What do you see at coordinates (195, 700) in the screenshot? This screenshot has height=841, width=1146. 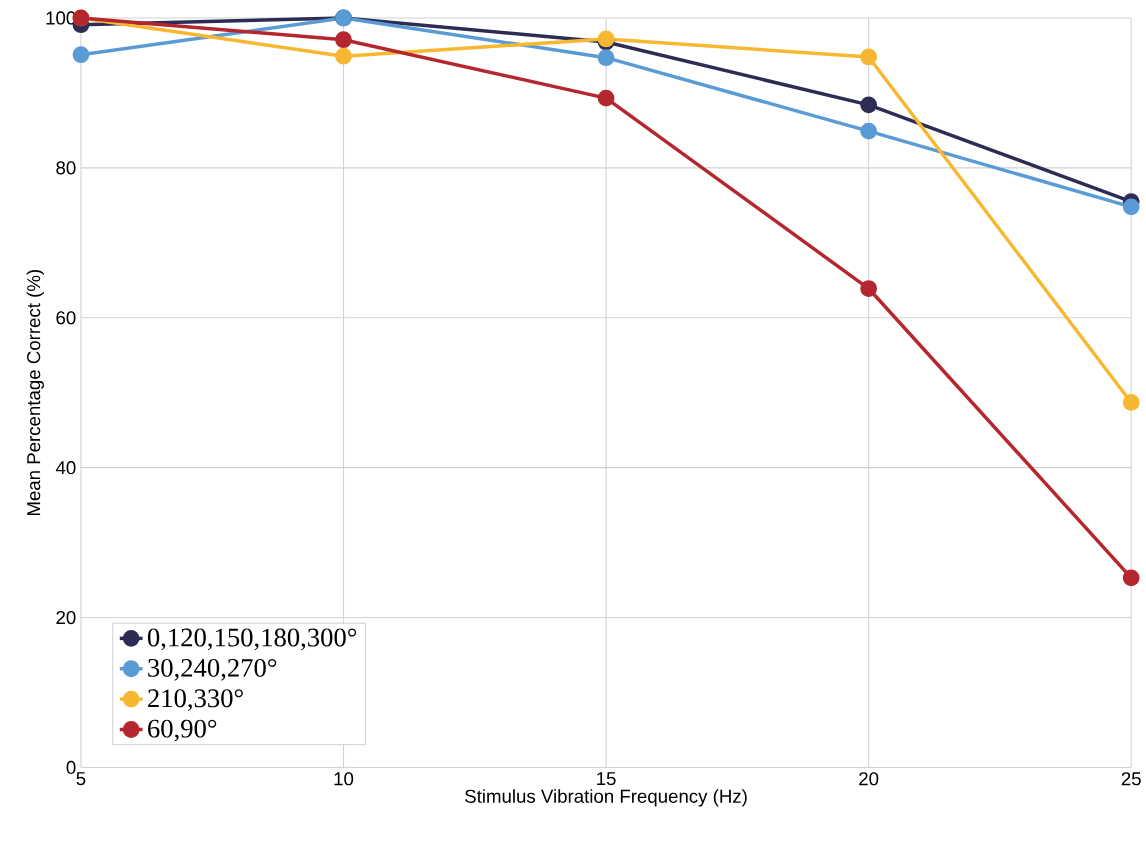 I see `legend-label: 210,330°` at bounding box center [195, 700].